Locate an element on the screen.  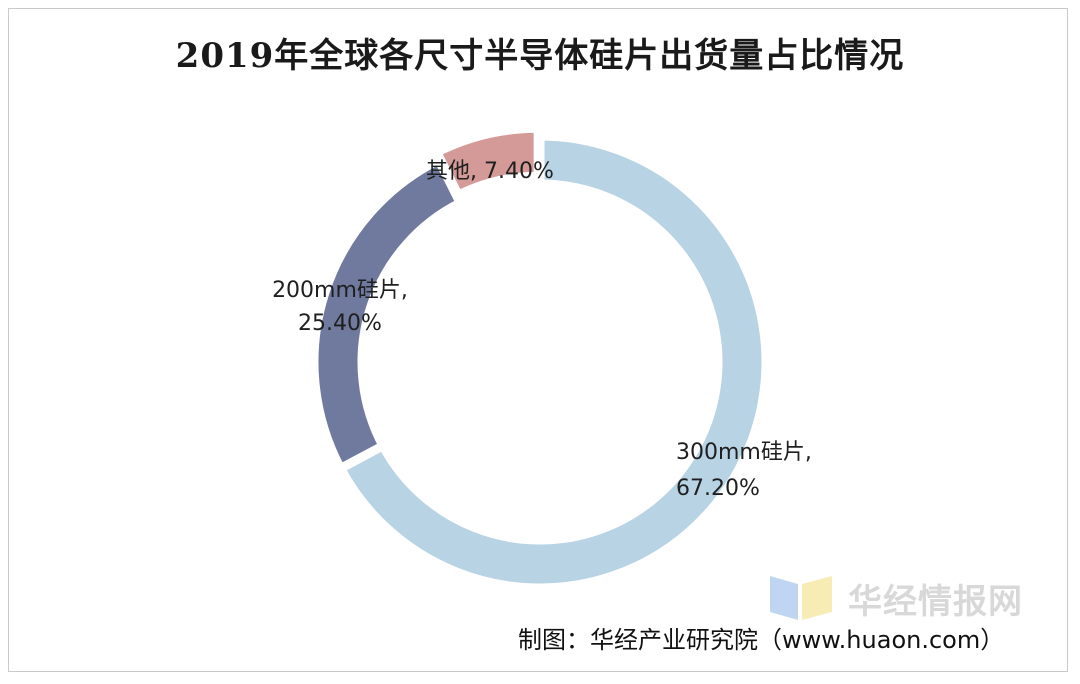
slice-label-value: 25.40% is located at coordinates (340, 323).